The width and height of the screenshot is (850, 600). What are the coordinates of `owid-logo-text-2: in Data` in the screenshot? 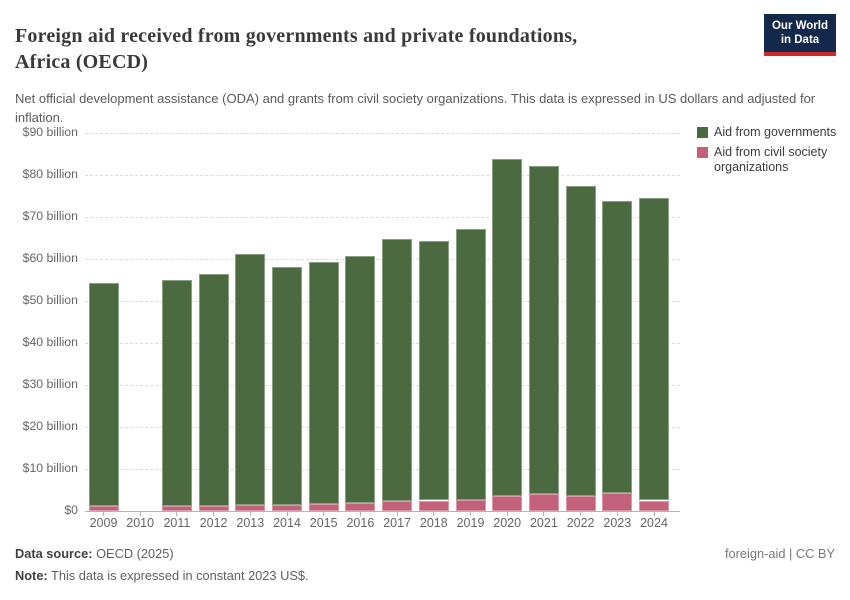 It's located at (800, 40).